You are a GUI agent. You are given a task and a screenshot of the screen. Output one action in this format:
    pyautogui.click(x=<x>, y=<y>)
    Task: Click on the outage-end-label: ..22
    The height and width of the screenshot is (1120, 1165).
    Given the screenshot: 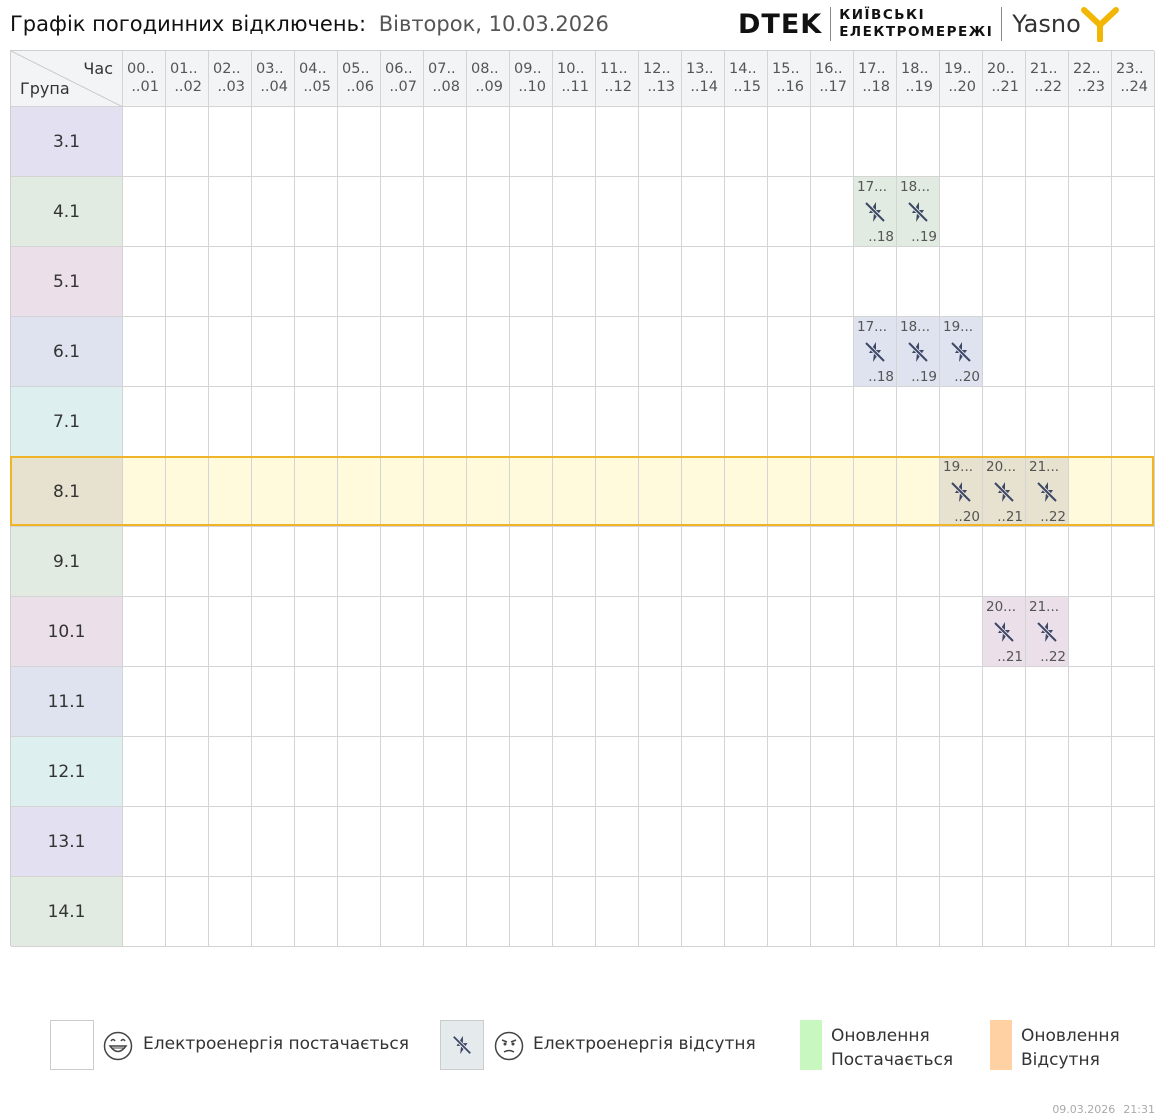 What is the action you would take?
    pyautogui.click(x=1053, y=517)
    